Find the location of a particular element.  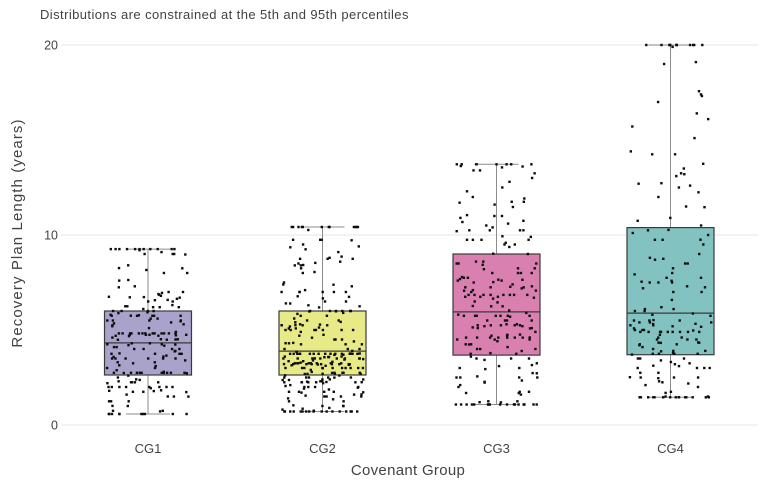

svg-text: CG2 is located at coordinates (322, 448).